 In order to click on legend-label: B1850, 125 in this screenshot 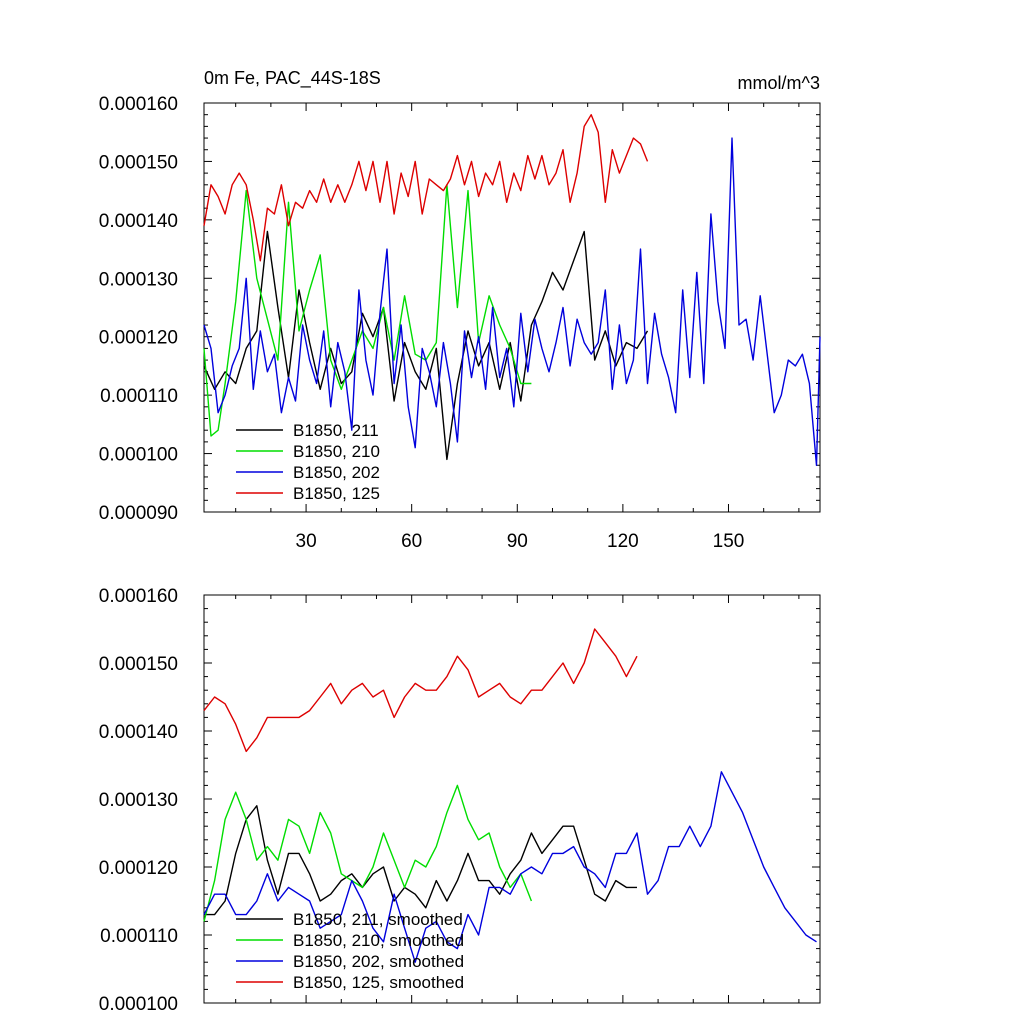, I will do `click(336, 493)`.